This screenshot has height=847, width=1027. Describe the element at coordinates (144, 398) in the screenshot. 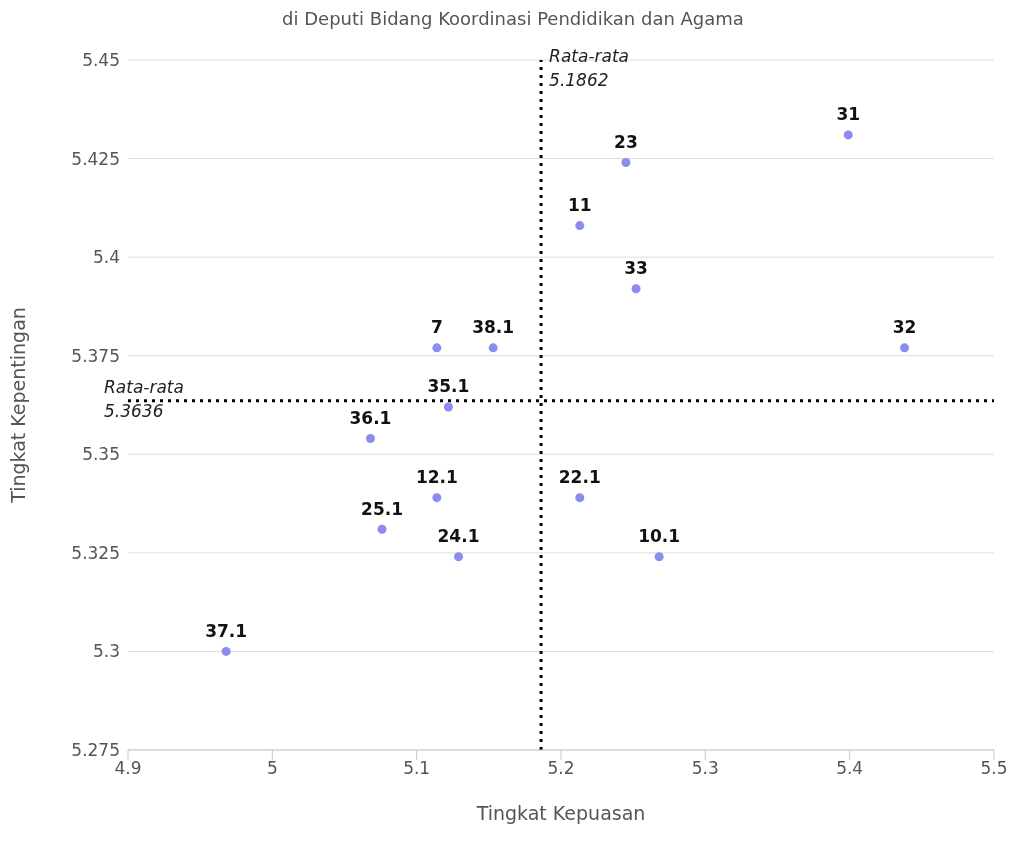

I see `ref-line-label: Rata-rata 5.3636` at that location.